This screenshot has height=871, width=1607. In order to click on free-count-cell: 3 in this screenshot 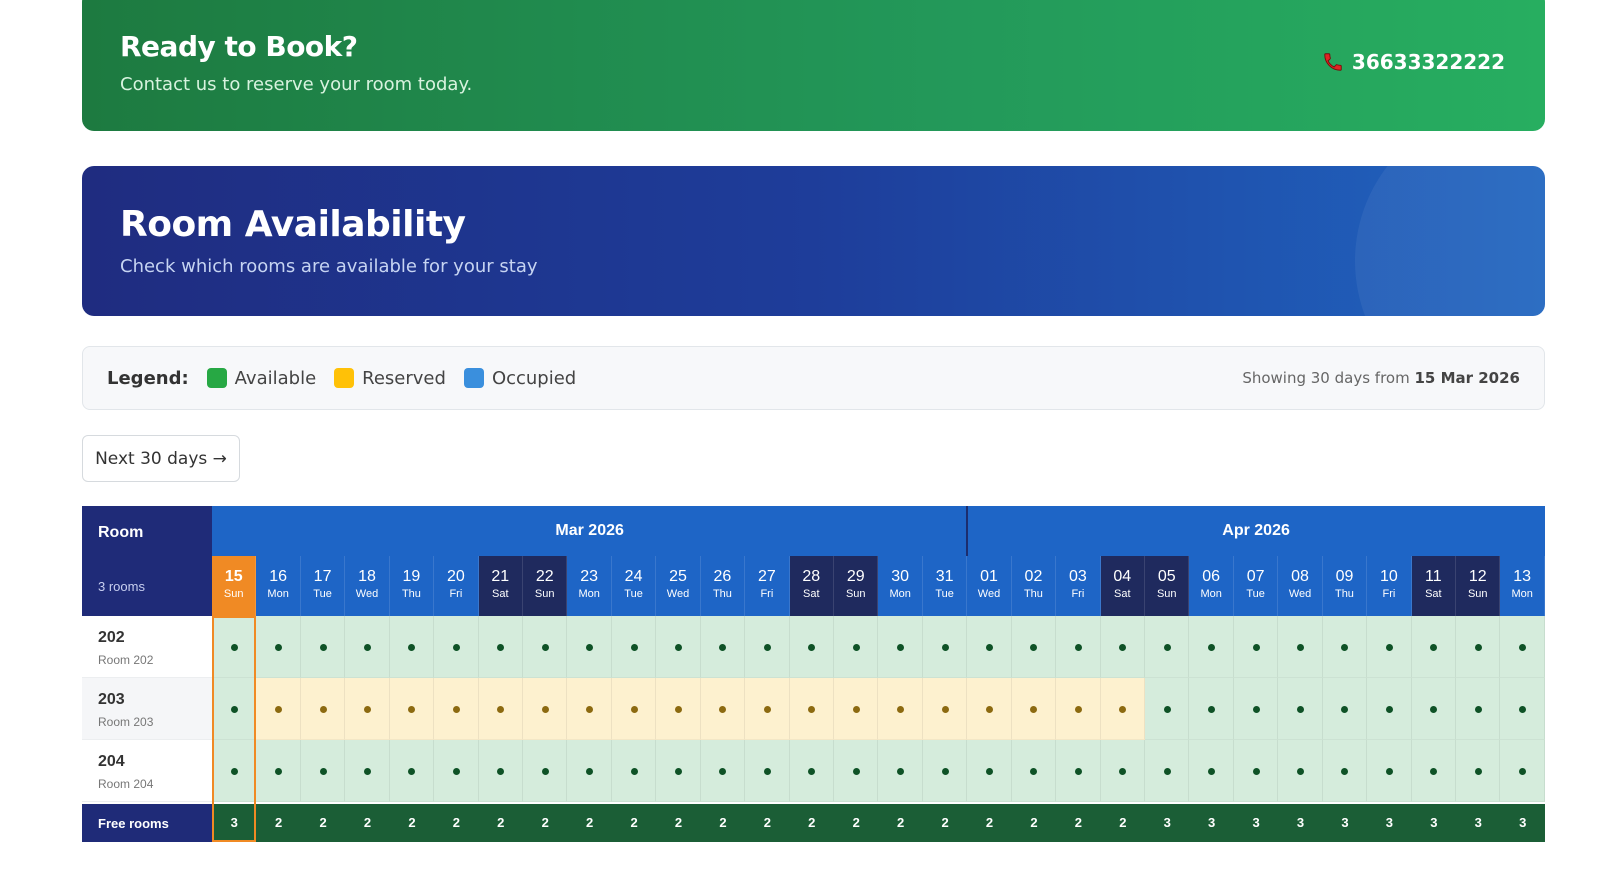, I will do `click(234, 823)`.